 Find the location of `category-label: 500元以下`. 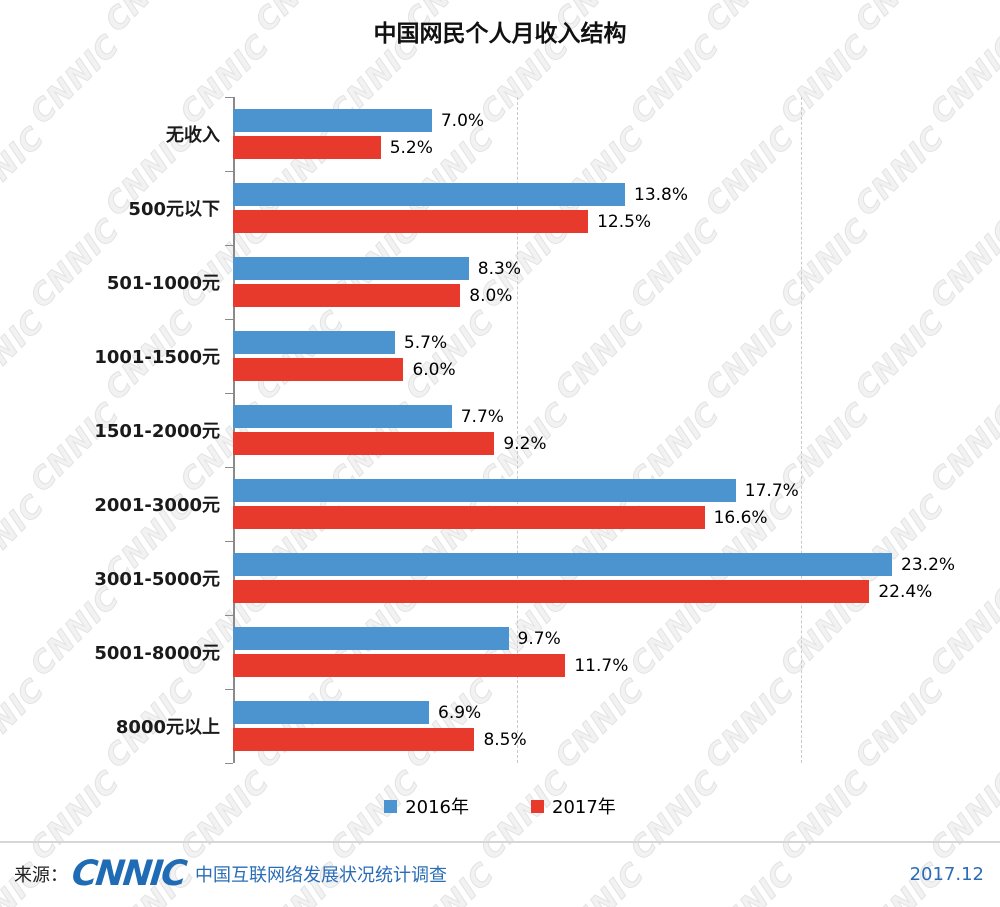

category-label: 500元以下 is located at coordinates (174, 209).